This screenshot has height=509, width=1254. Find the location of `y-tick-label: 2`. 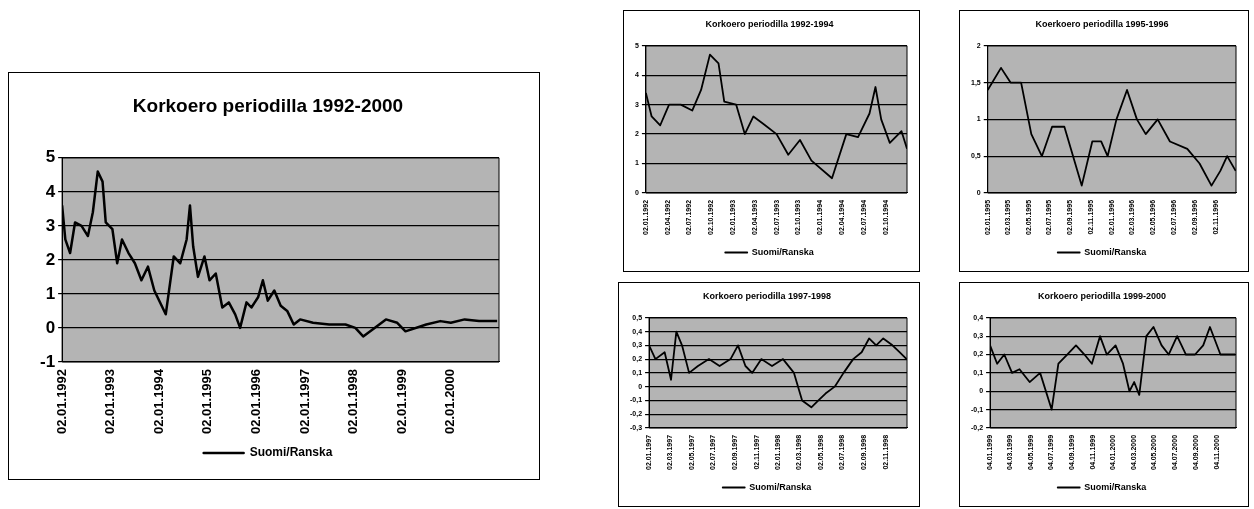

y-tick-label: 2 is located at coordinates (50, 259).